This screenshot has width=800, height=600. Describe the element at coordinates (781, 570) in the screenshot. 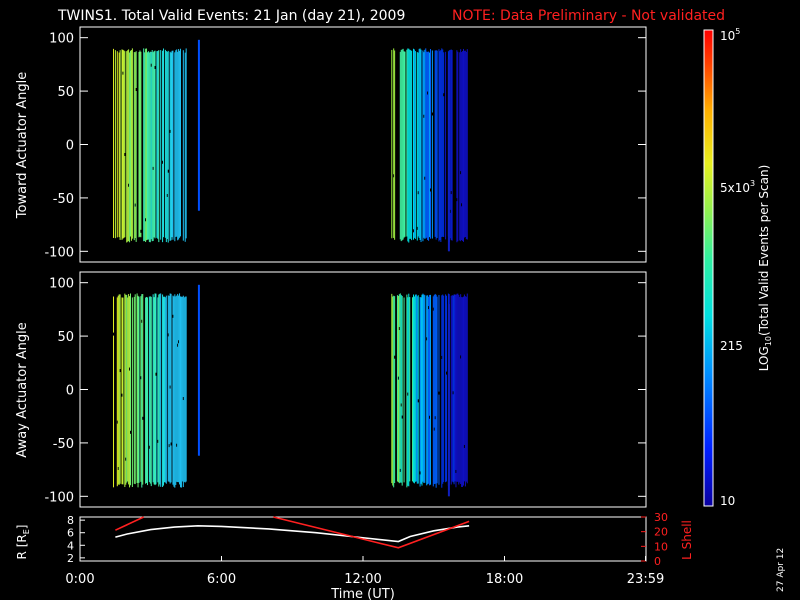

I see `date-stamp: 27 Apr 12` at that location.